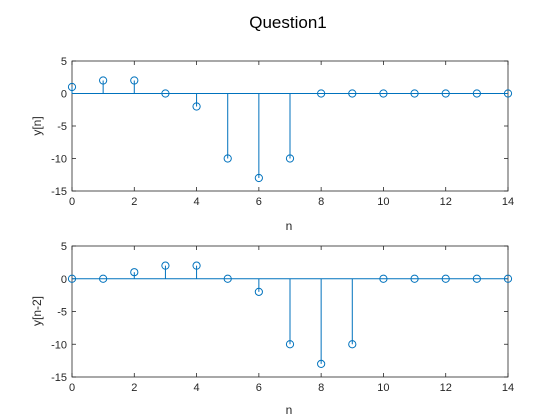  Describe the element at coordinates (64, 280) in the screenshot. I see `plot-y-n-minus-2-ytick-label: 0` at that location.